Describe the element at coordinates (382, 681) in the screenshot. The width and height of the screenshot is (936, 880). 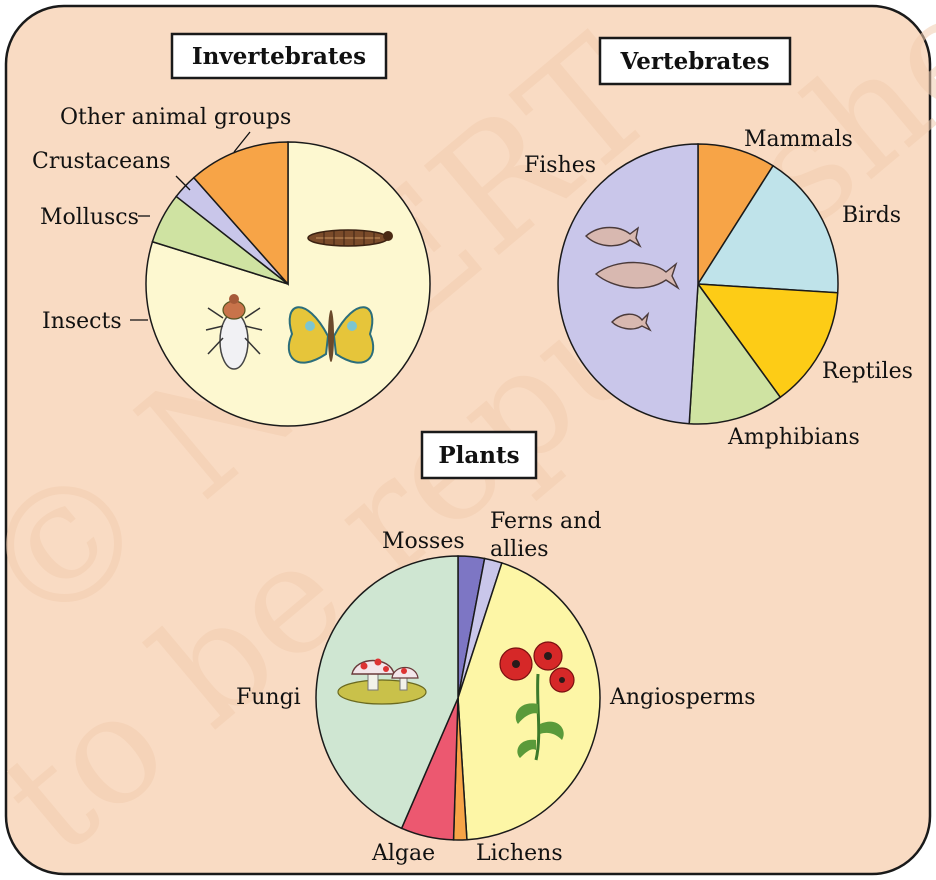
I see `mushroom-icon` at that location.